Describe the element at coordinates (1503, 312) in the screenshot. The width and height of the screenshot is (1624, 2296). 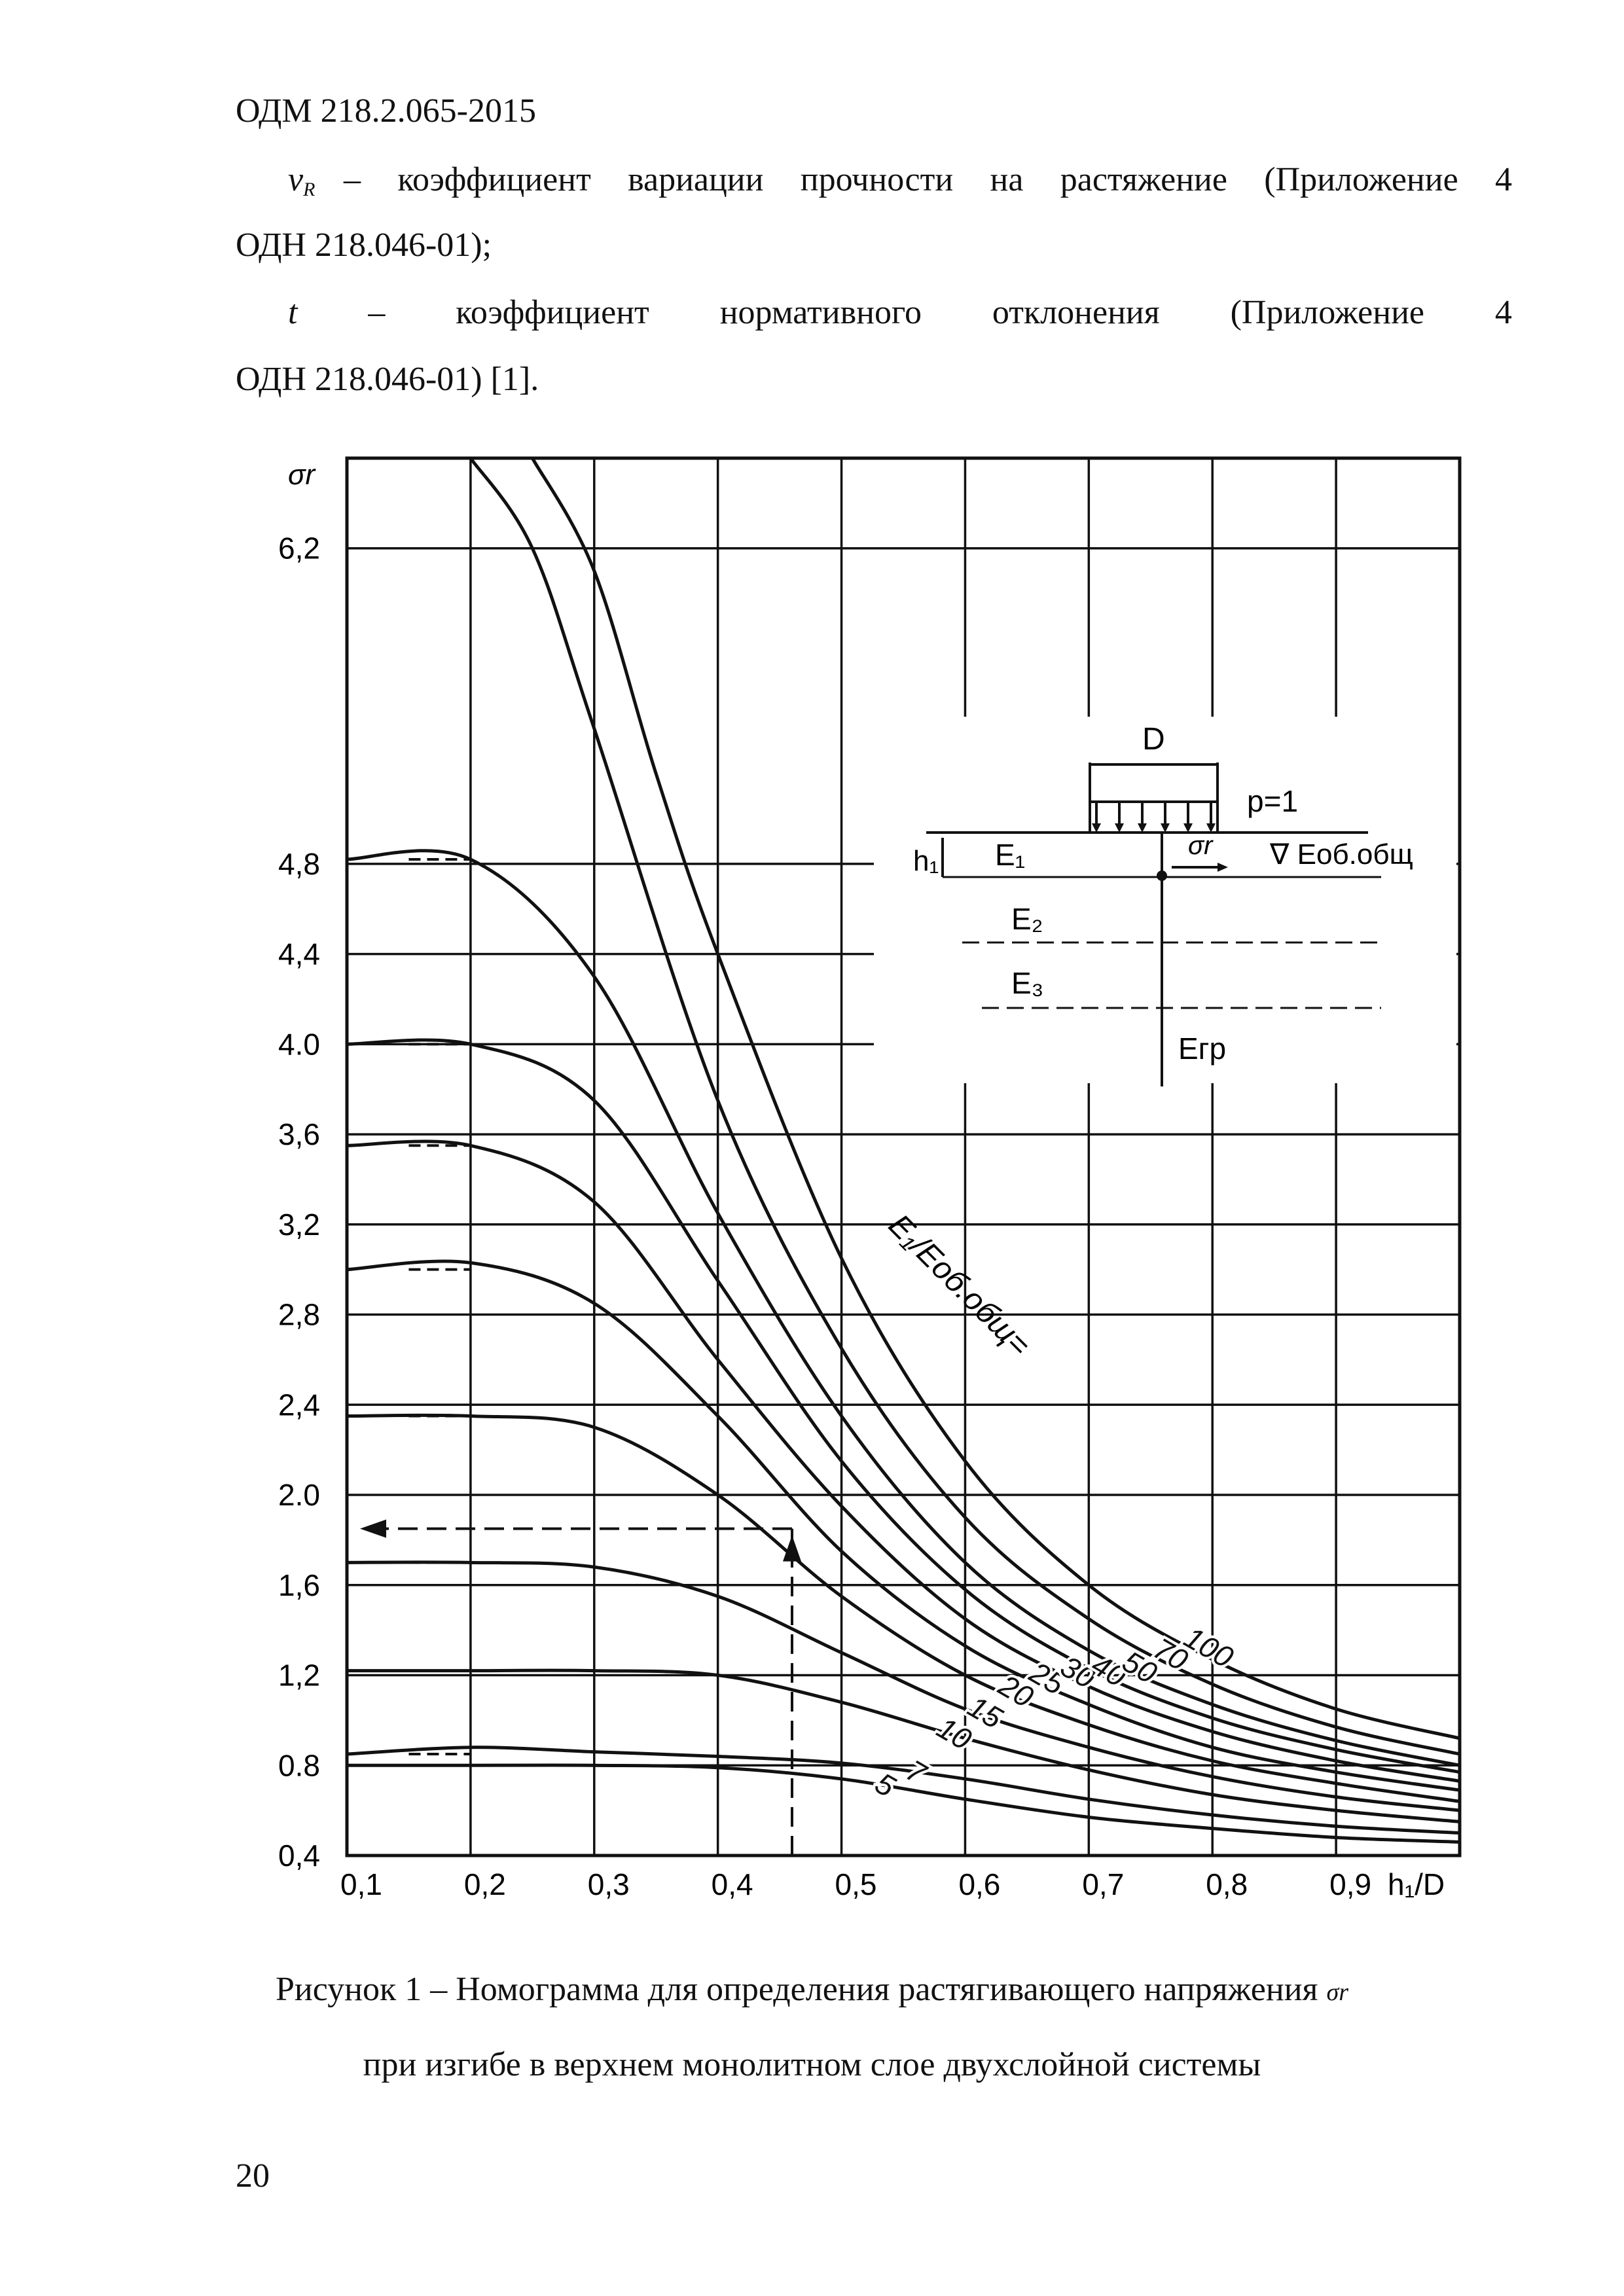
I see `t-word-5: 4` at that location.